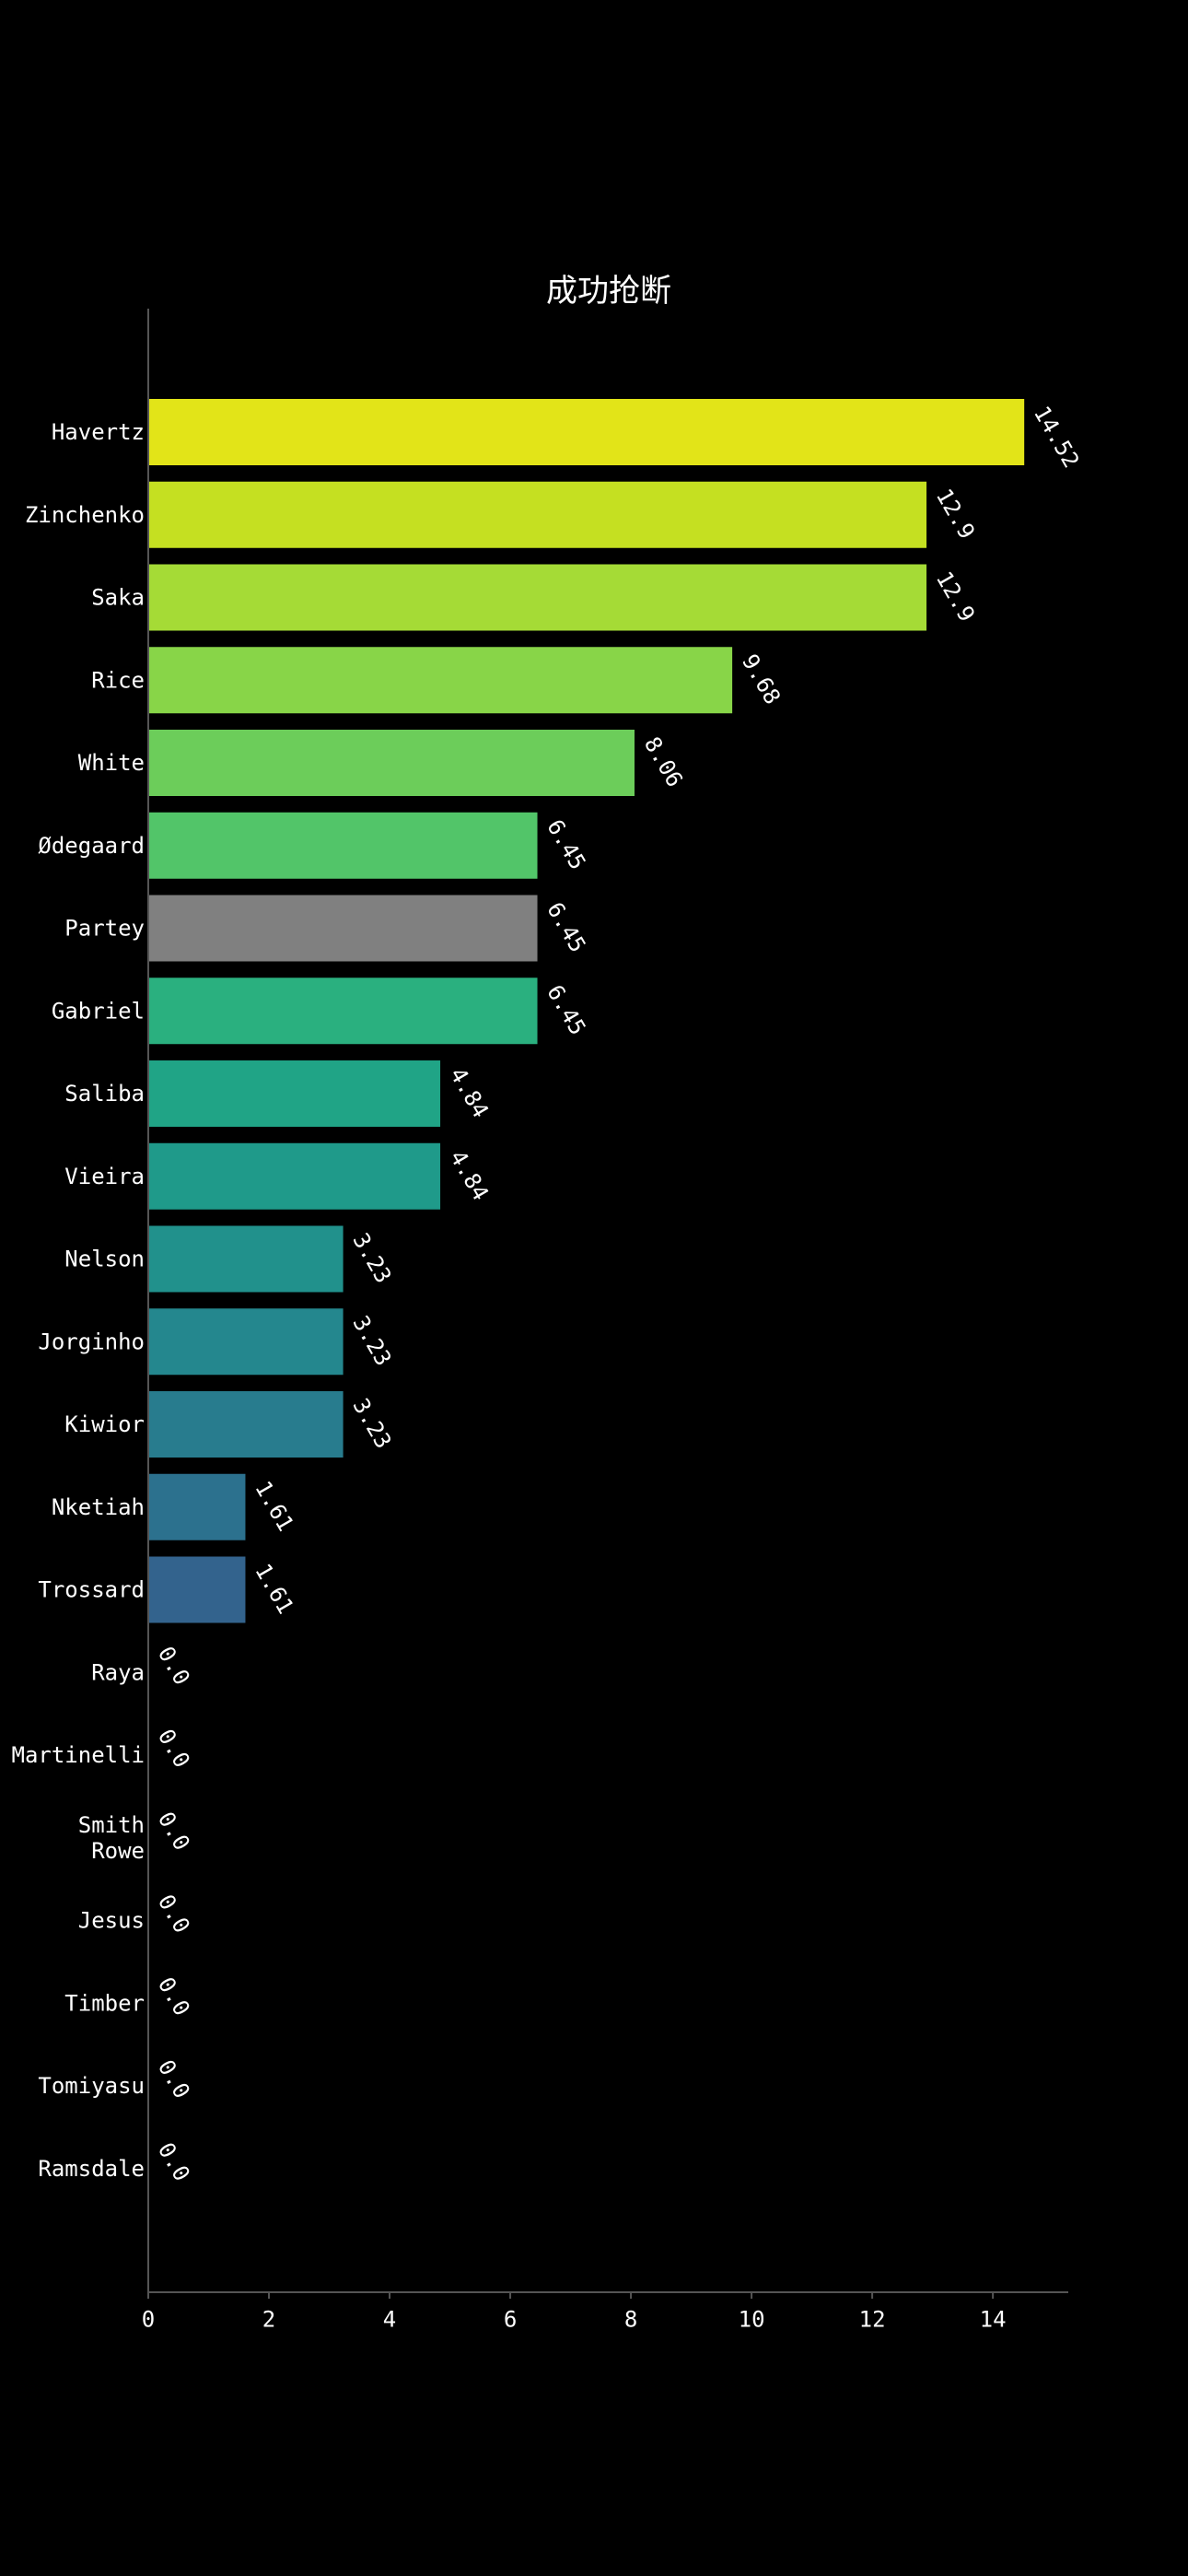  I want to click on x-tick-label: 12, so click(872, 2320).